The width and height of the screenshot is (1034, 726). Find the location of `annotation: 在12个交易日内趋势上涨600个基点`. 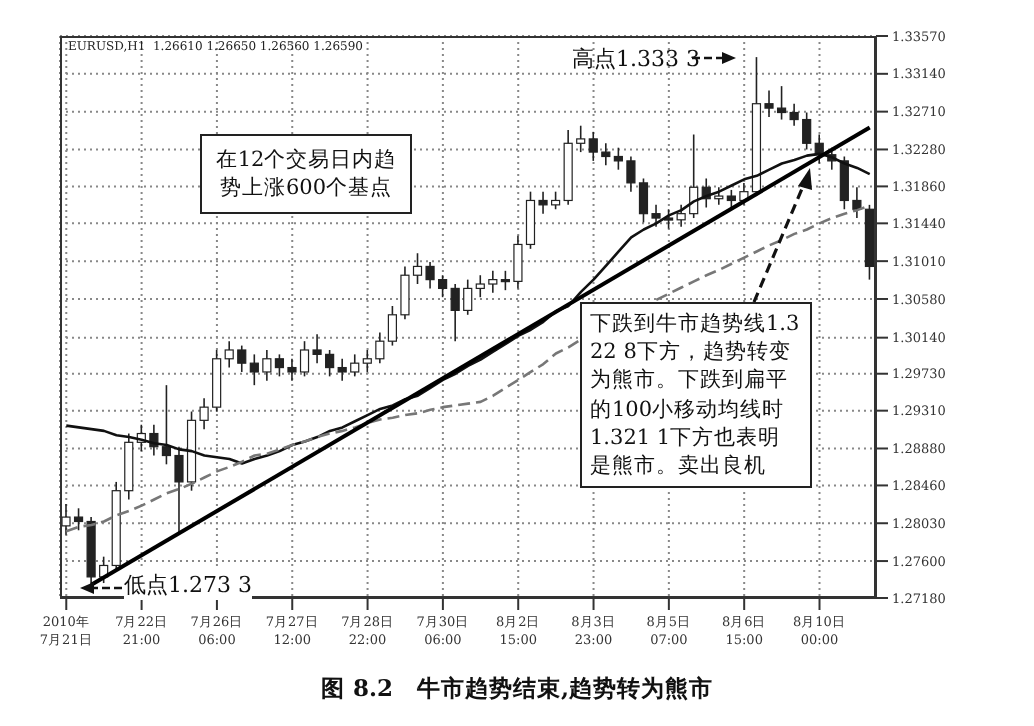

annotation: 在12个交易日内趋势上涨600个基点 is located at coordinates (306, 174).